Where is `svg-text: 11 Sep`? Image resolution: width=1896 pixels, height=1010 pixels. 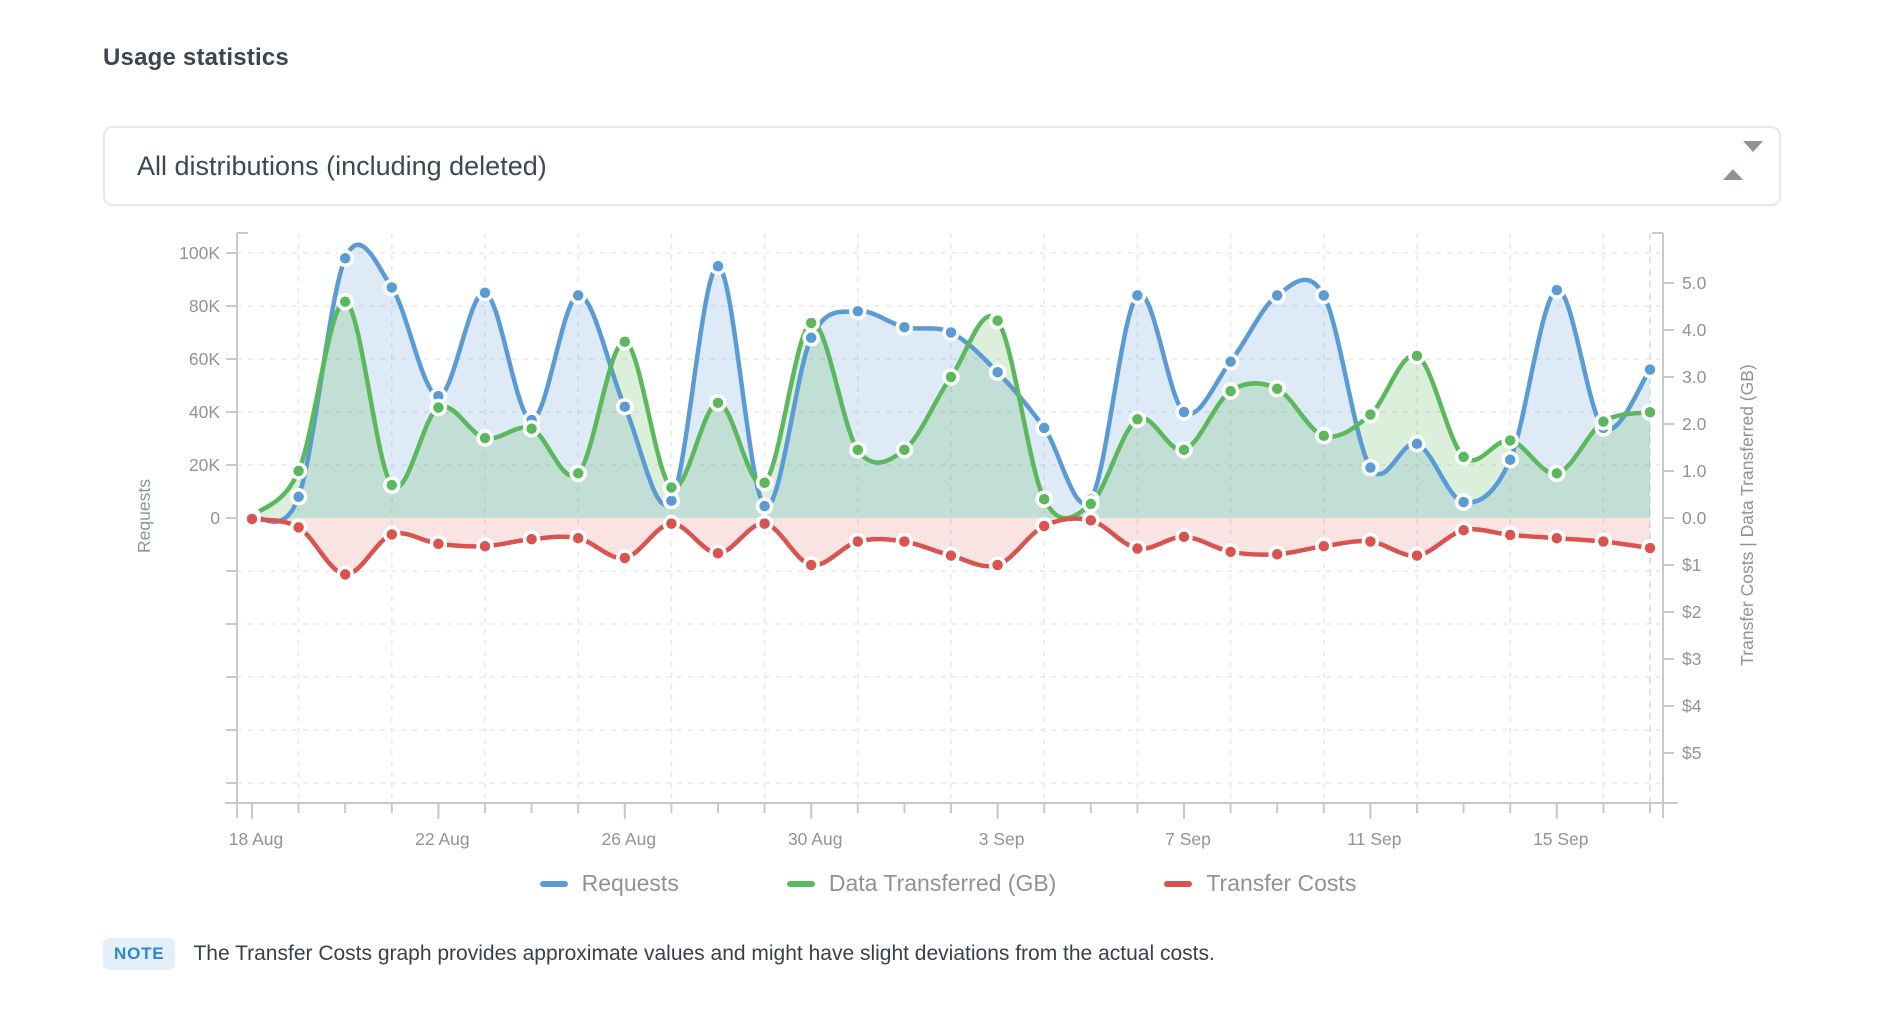
svg-text: 11 Sep is located at coordinates (1374, 839).